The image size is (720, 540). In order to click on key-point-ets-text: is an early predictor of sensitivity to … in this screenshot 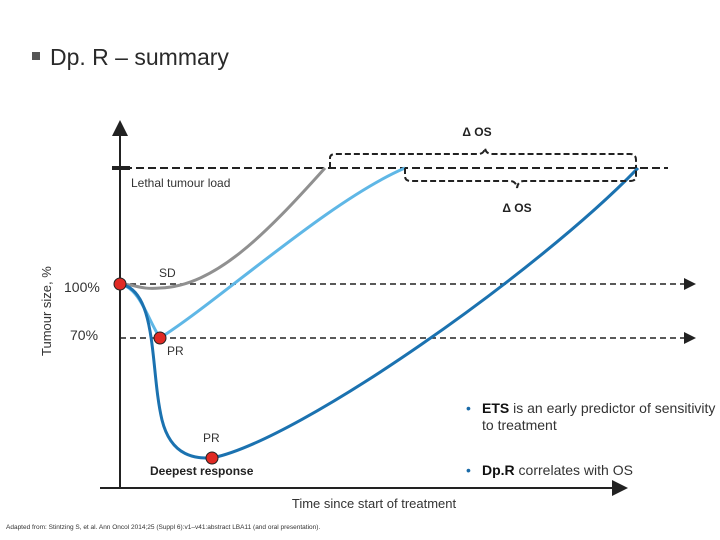, I will do `click(599, 416)`.